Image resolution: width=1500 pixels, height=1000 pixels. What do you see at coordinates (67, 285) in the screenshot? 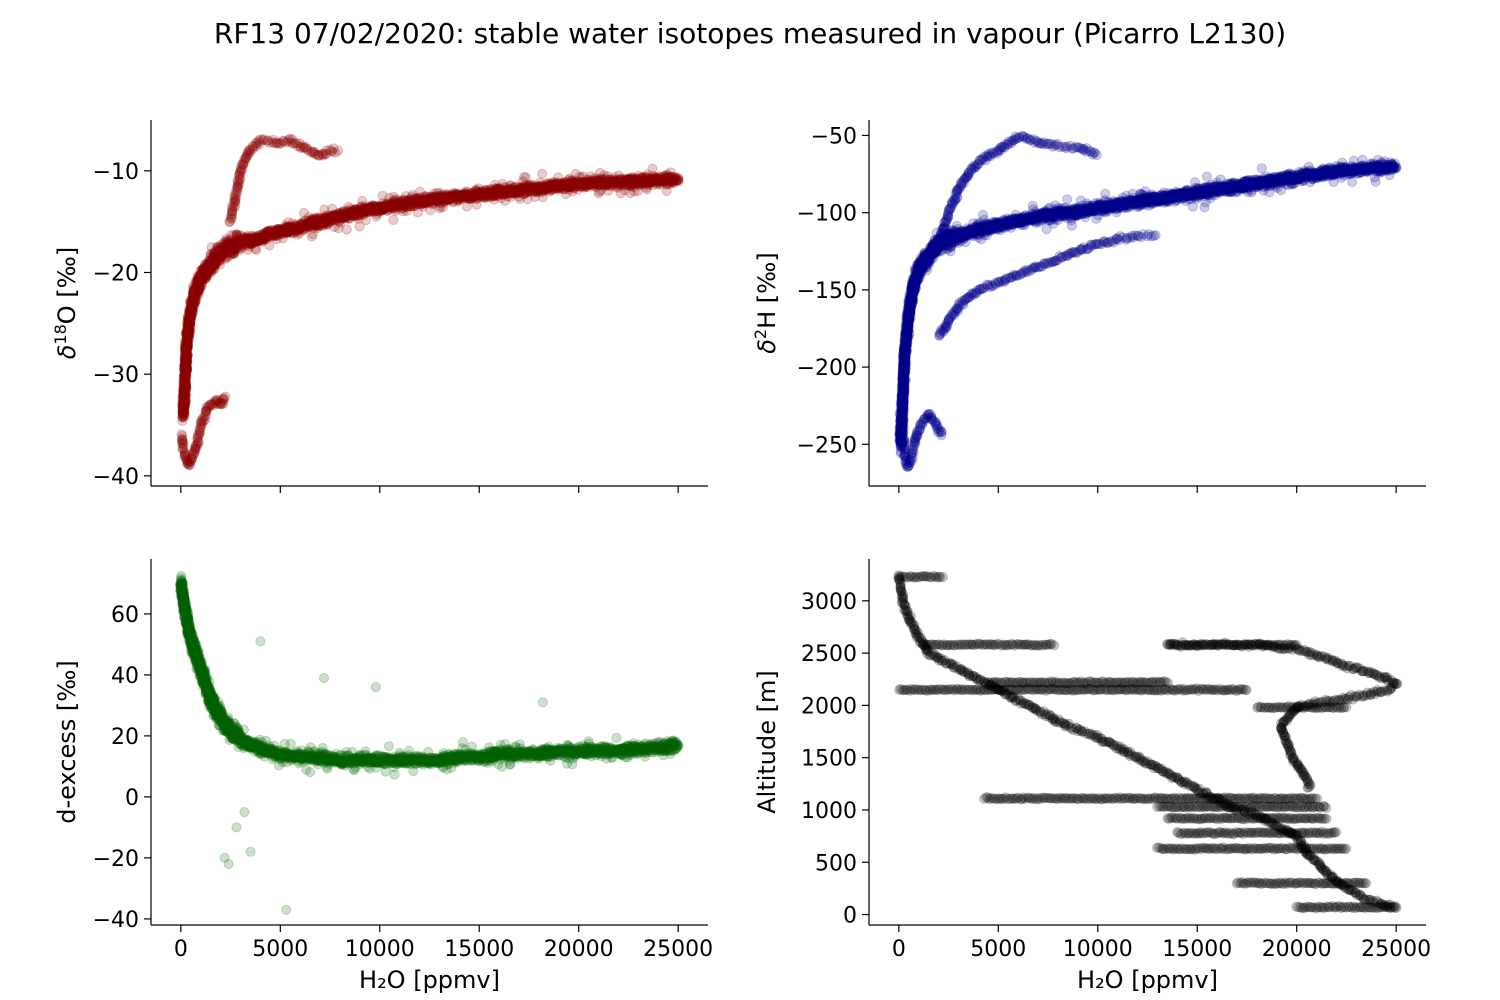
I see `y-axis-label-species: O [‰]` at bounding box center [67, 285].